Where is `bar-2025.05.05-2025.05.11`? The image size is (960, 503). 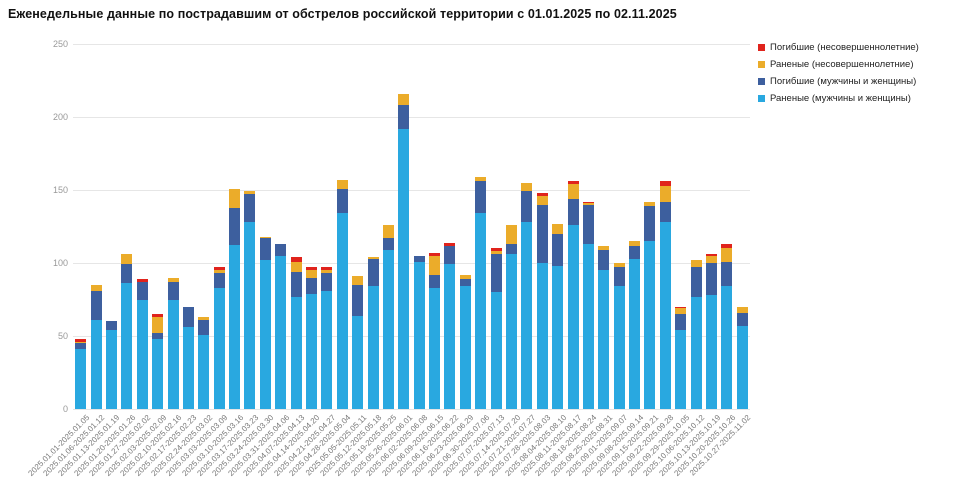
bar-2025.05.05-2025.05.11 is located at coordinates (358, 342).